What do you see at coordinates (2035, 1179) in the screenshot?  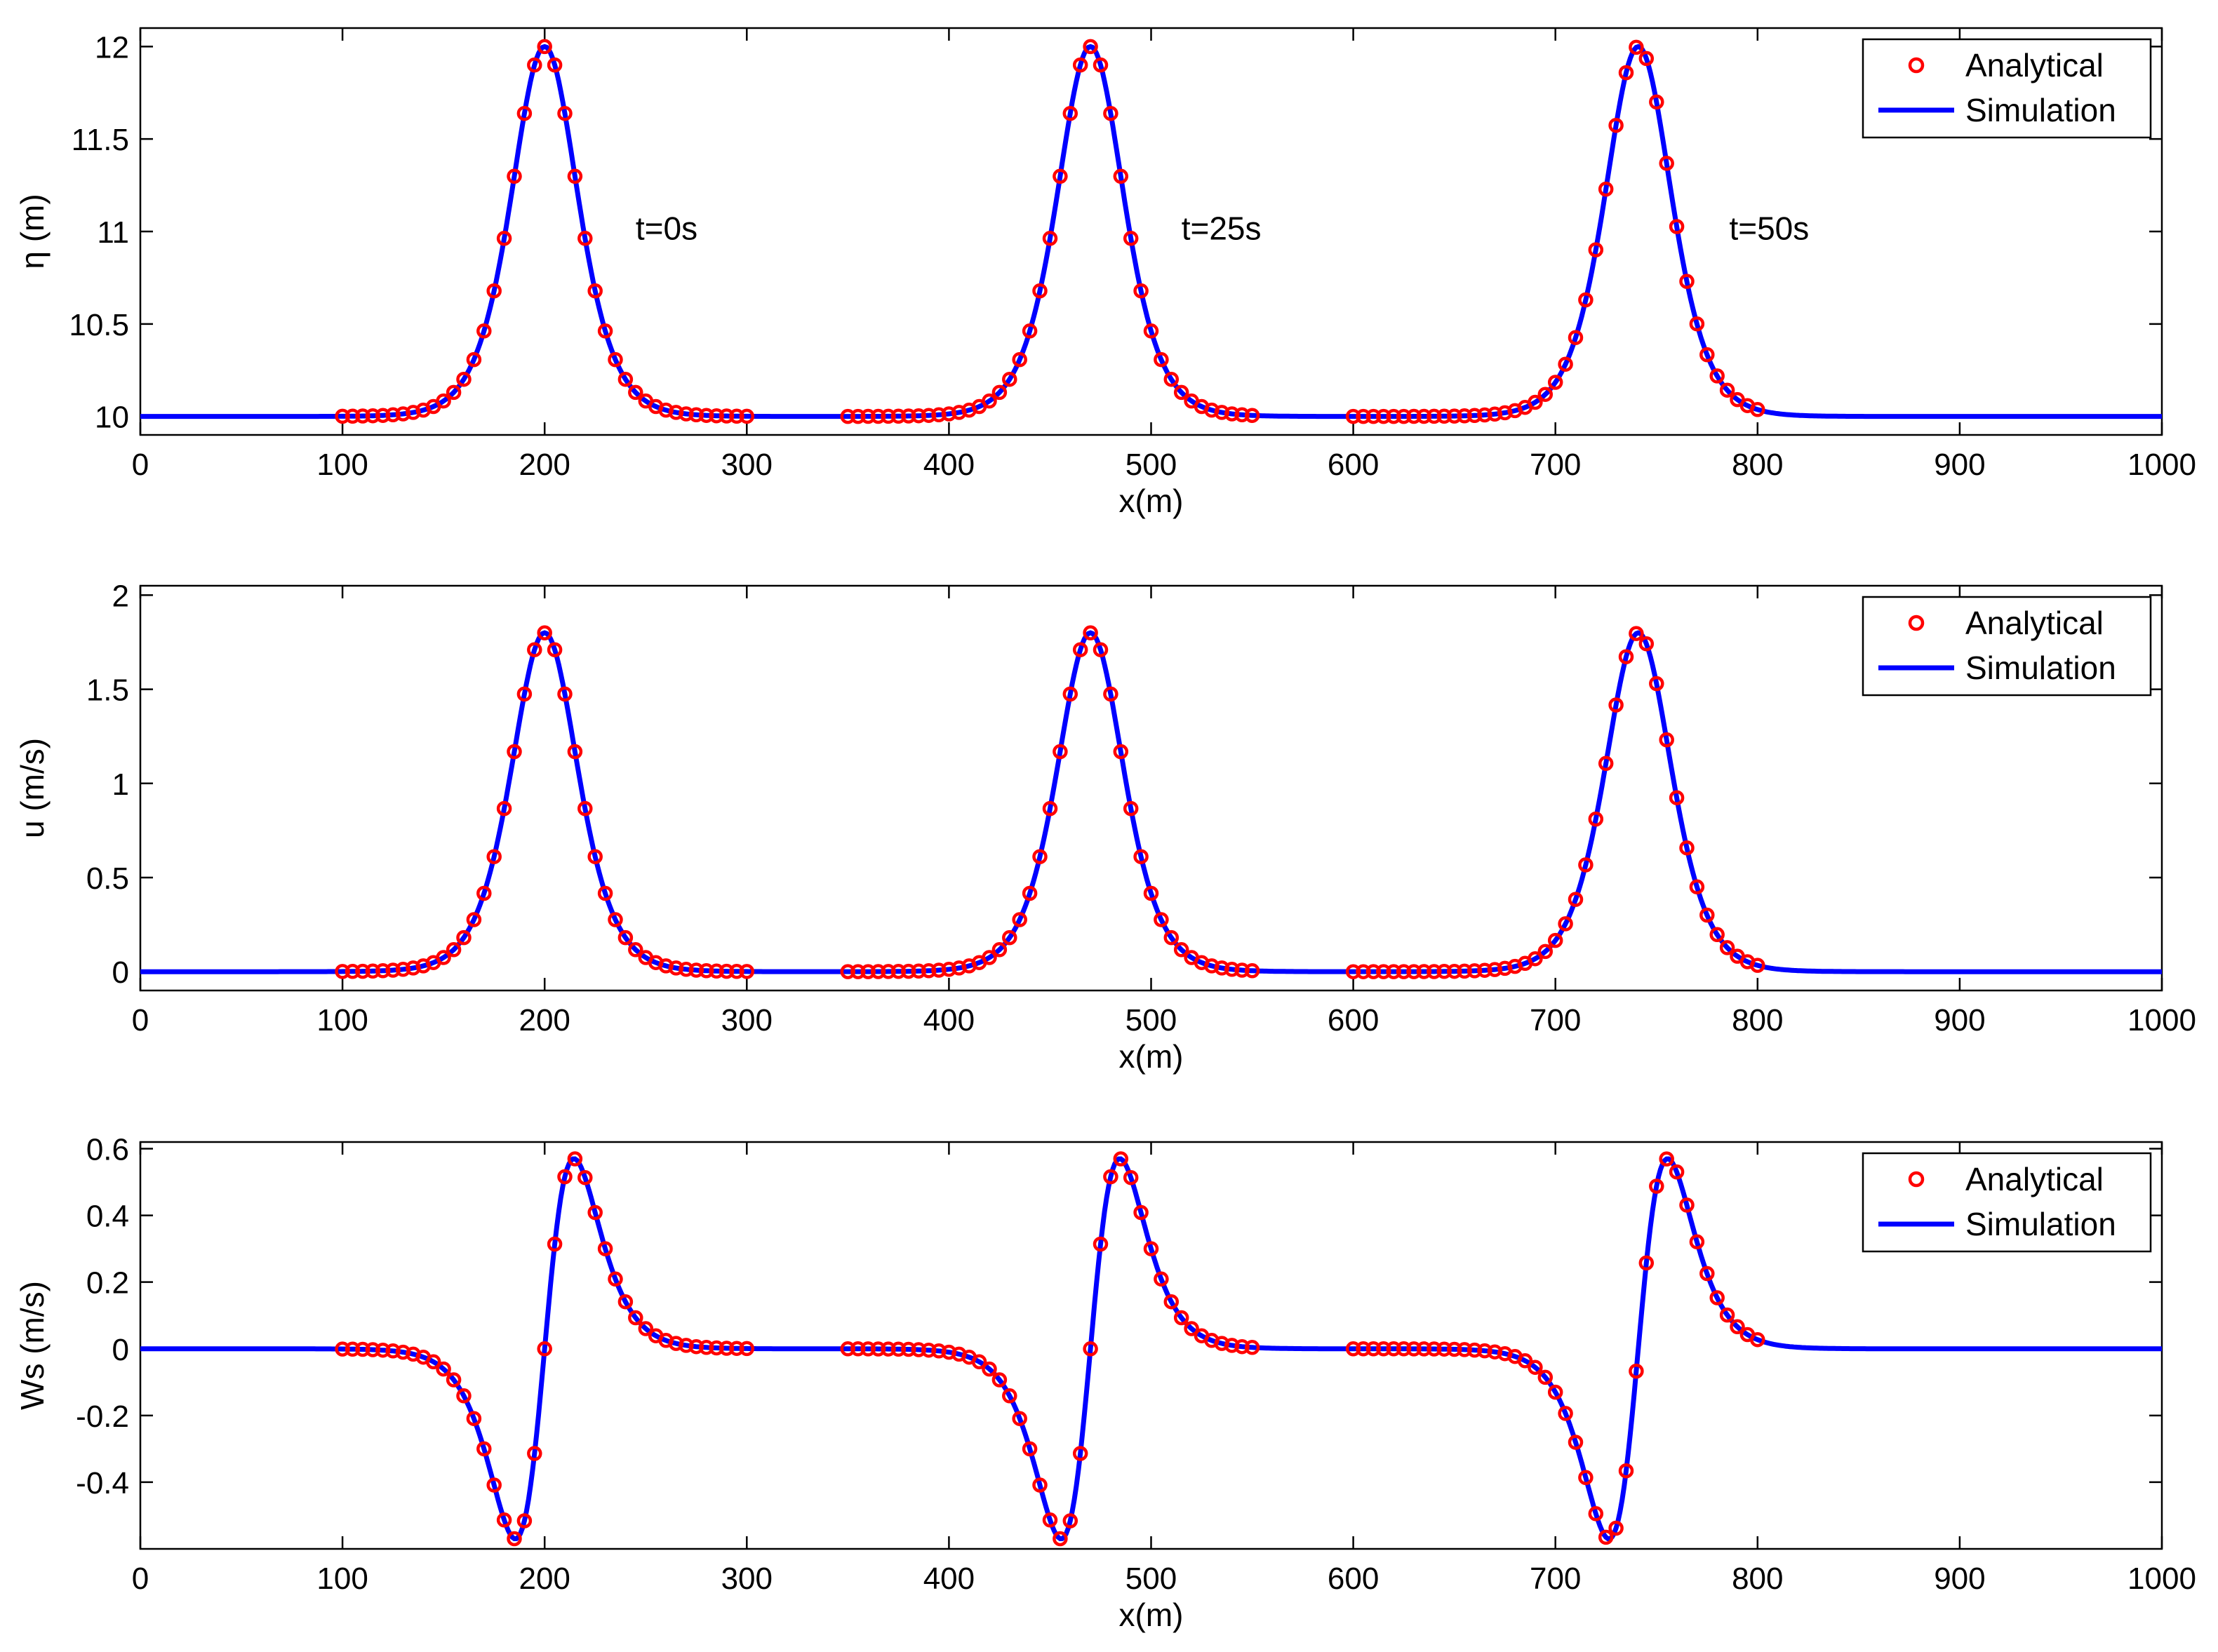 I see `legend-analytical-label: Analytical` at bounding box center [2035, 1179].